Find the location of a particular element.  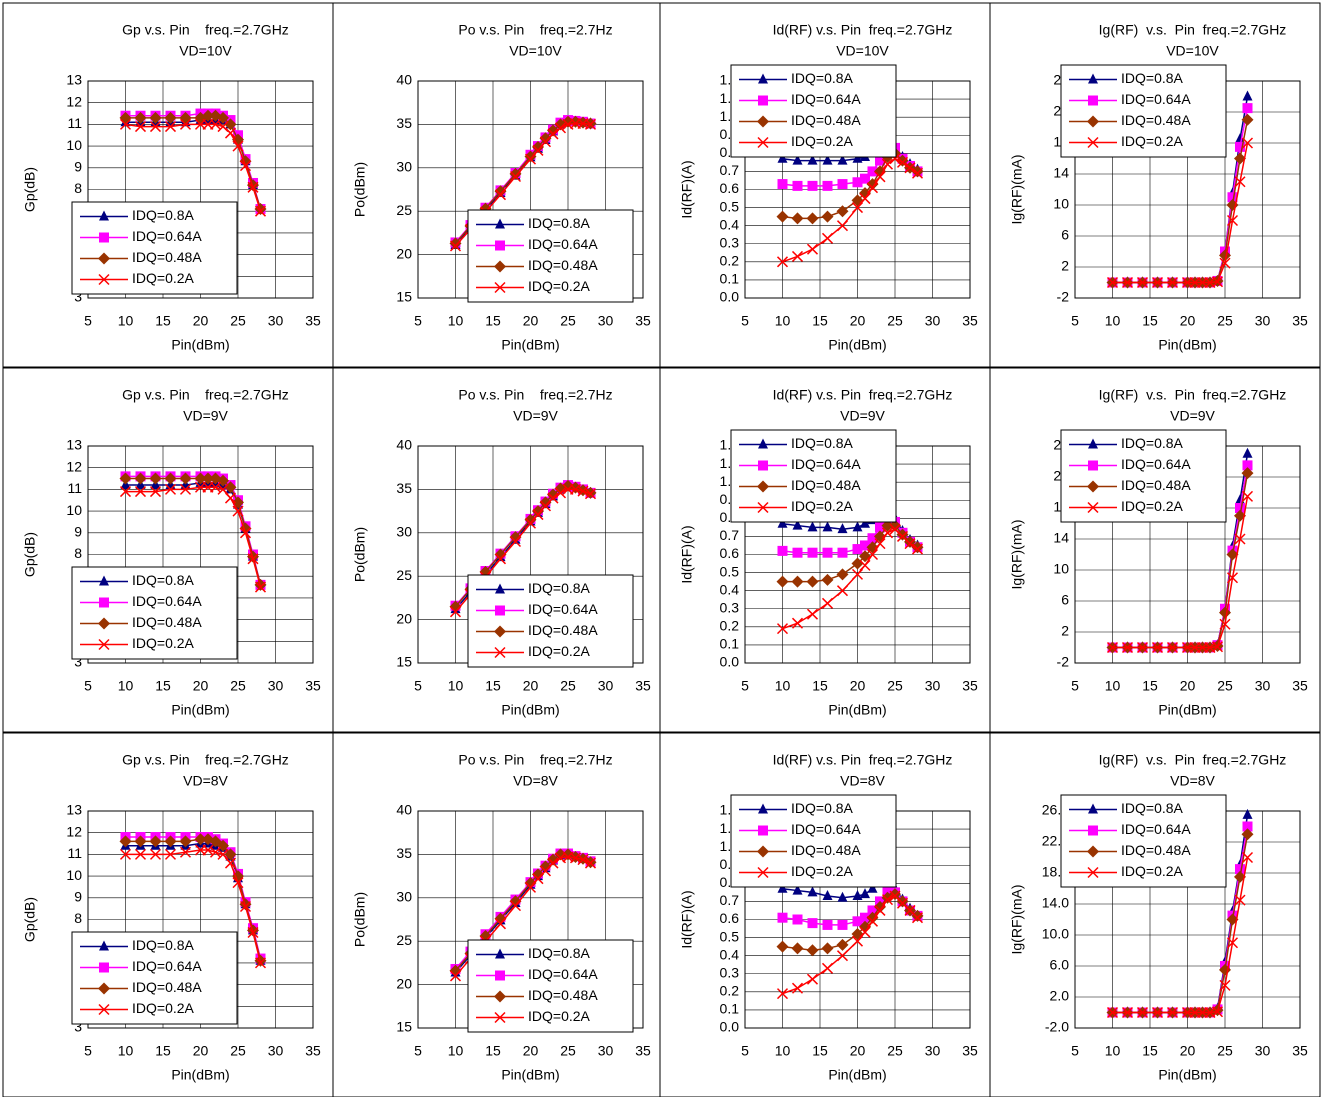

x-tick-label: 35 is located at coordinates (643, 321).